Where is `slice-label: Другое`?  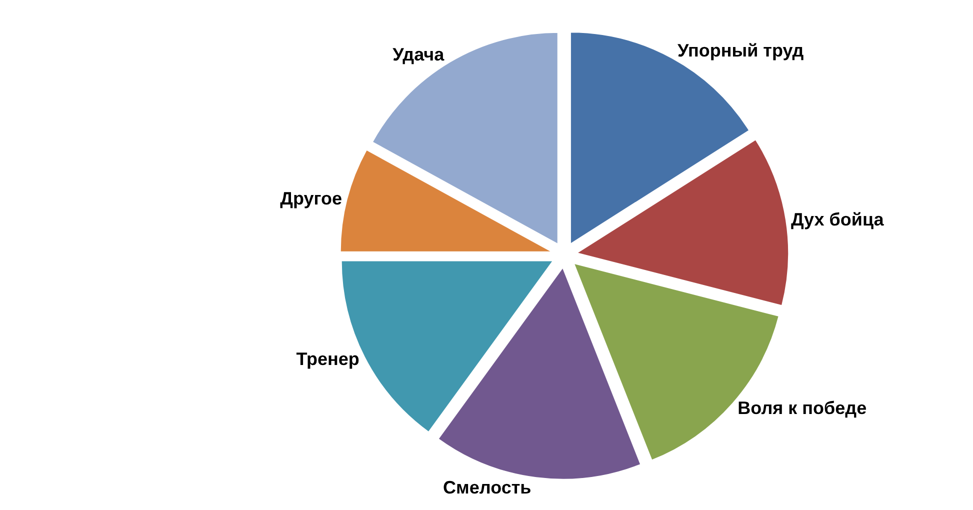 slice-label: Другое is located at coordinates (311, 198).